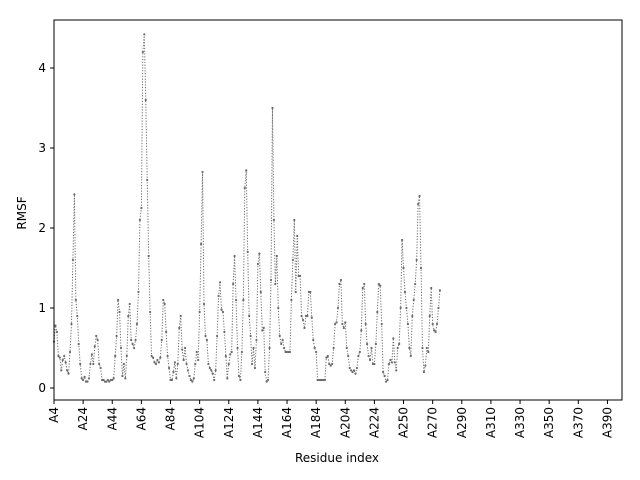 Image resolution: width=640 pixels, height=480 pixels. I want to click on x-tick-label: A84, so click(171, 418).